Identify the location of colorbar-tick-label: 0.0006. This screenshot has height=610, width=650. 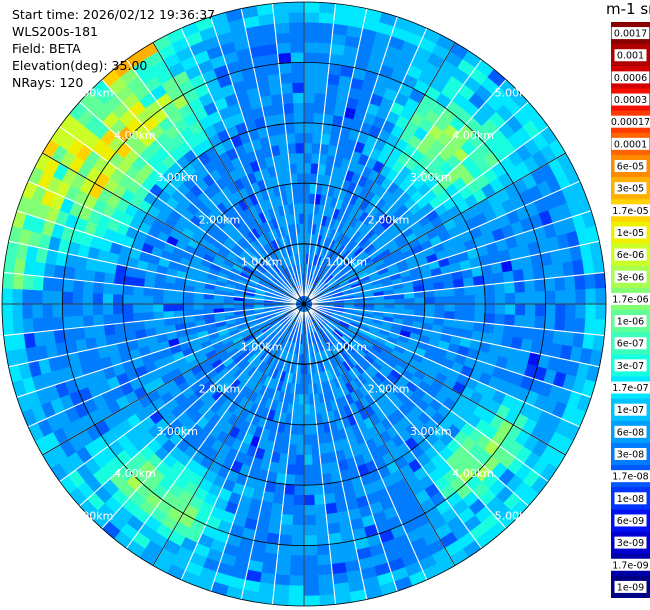
(630, 78).